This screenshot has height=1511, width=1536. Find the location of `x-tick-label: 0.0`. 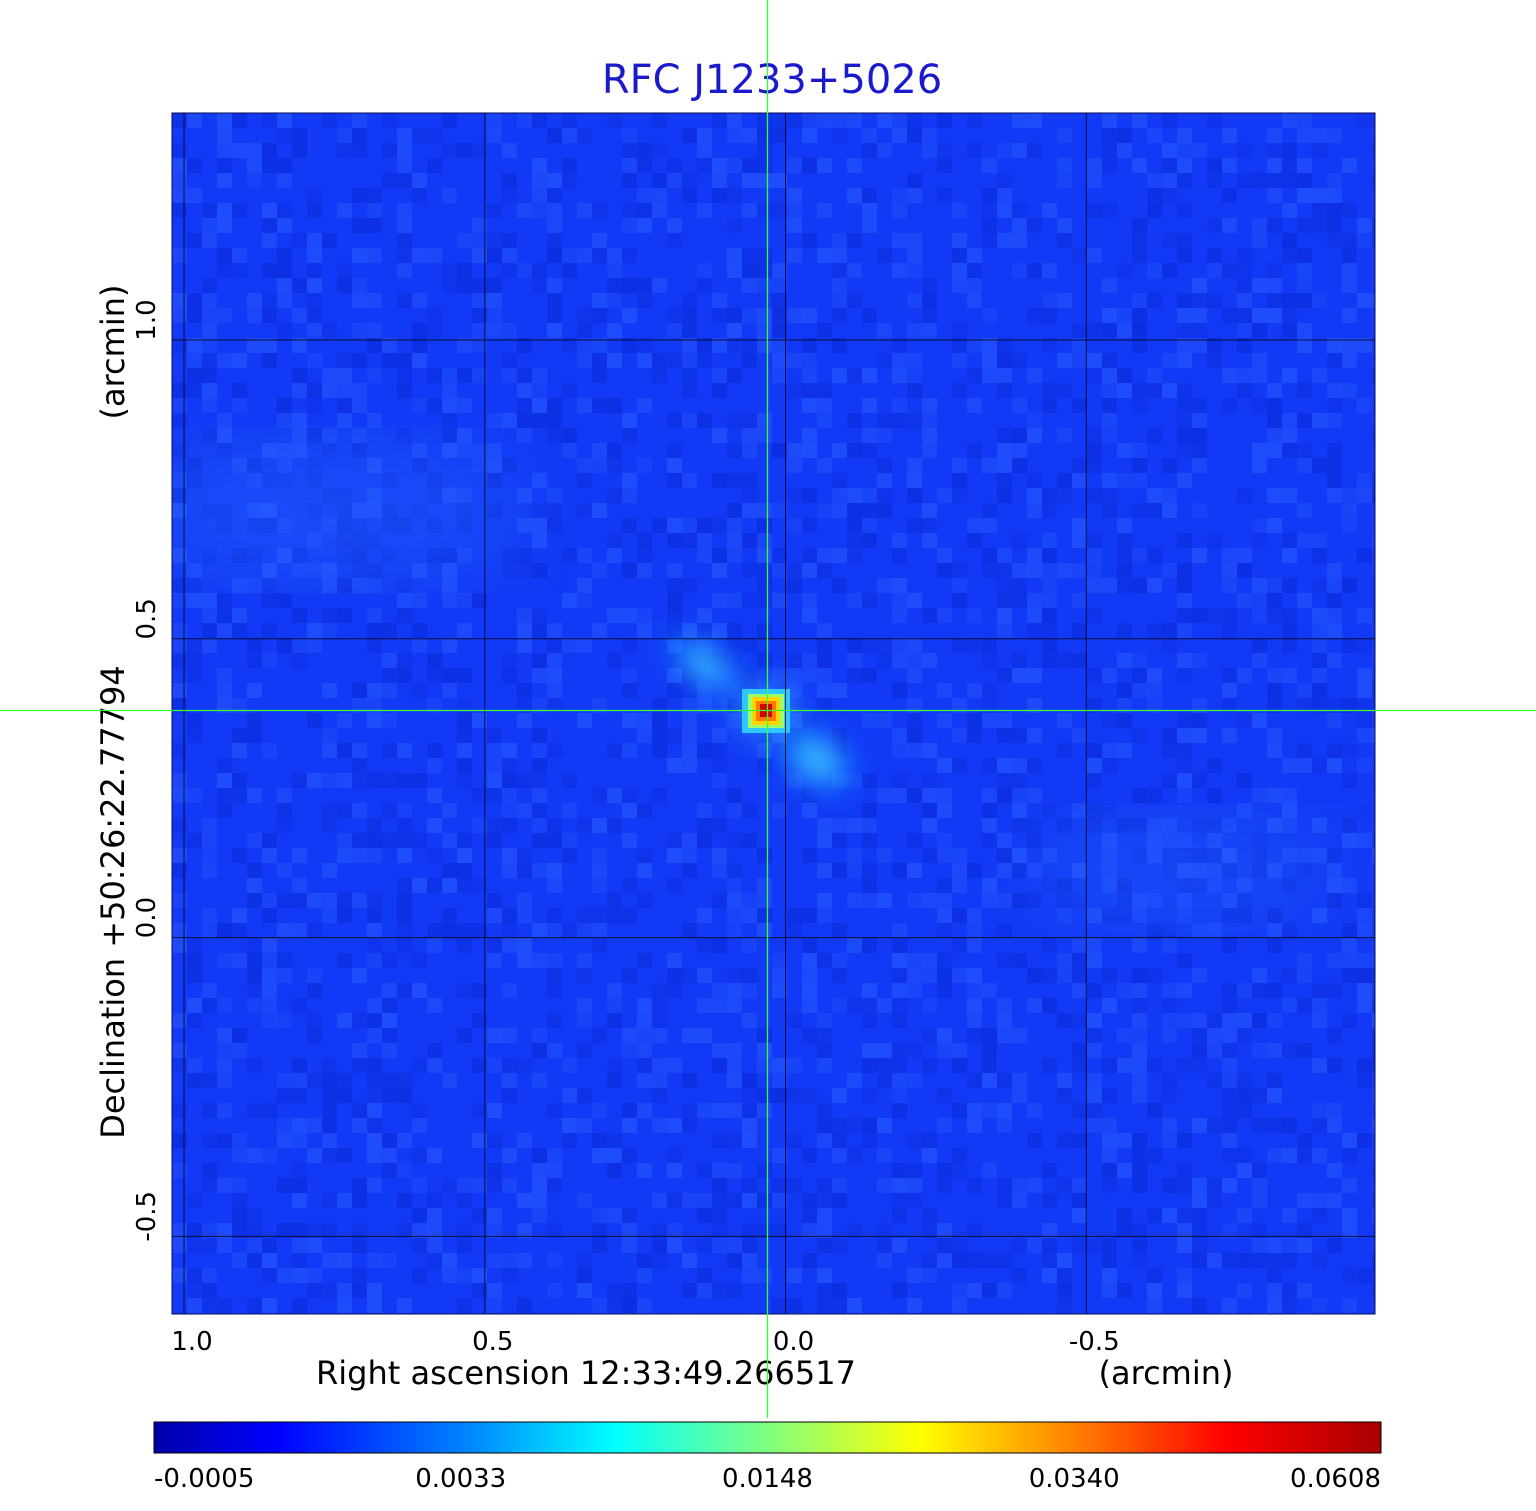

x-tick-label: 0.0 is located at coordinates (793, 1342).